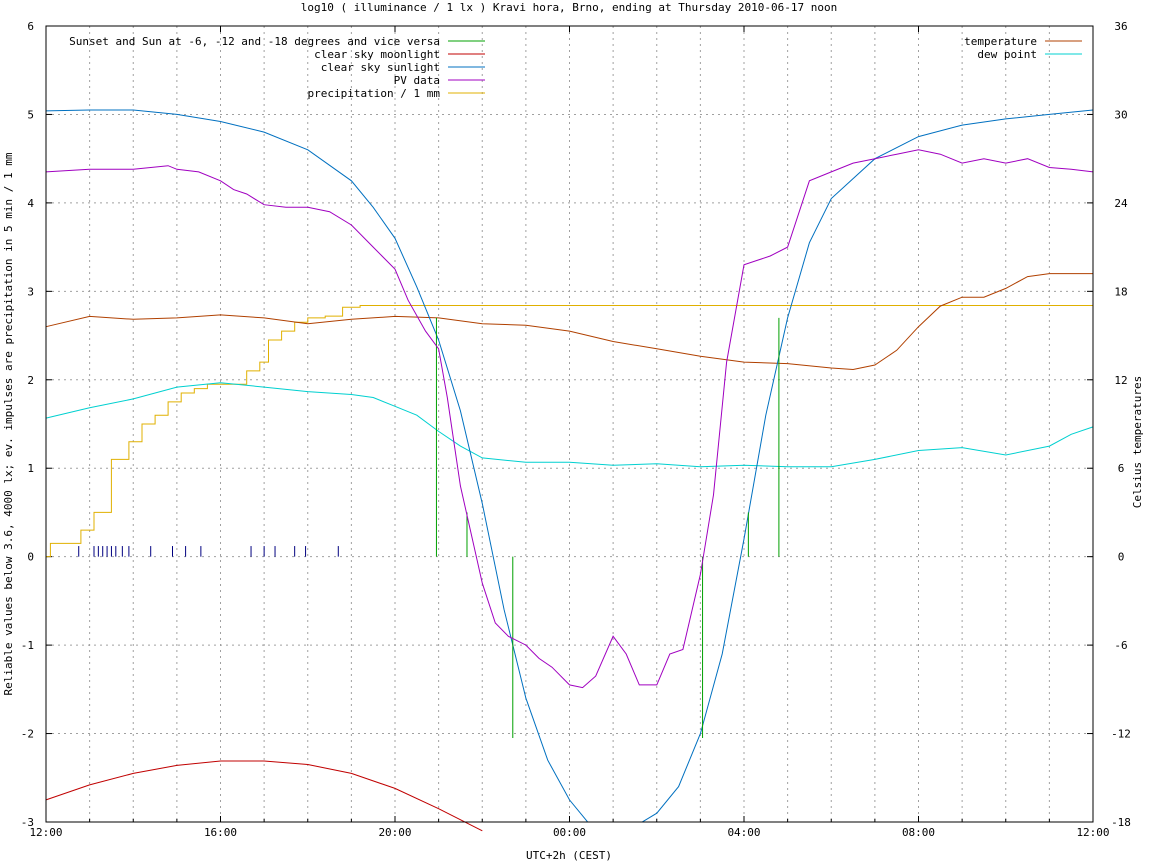  Describe the element at coordinates (569, 832) in the screenshot. I see `x-tick-label: 00:00` at that location.